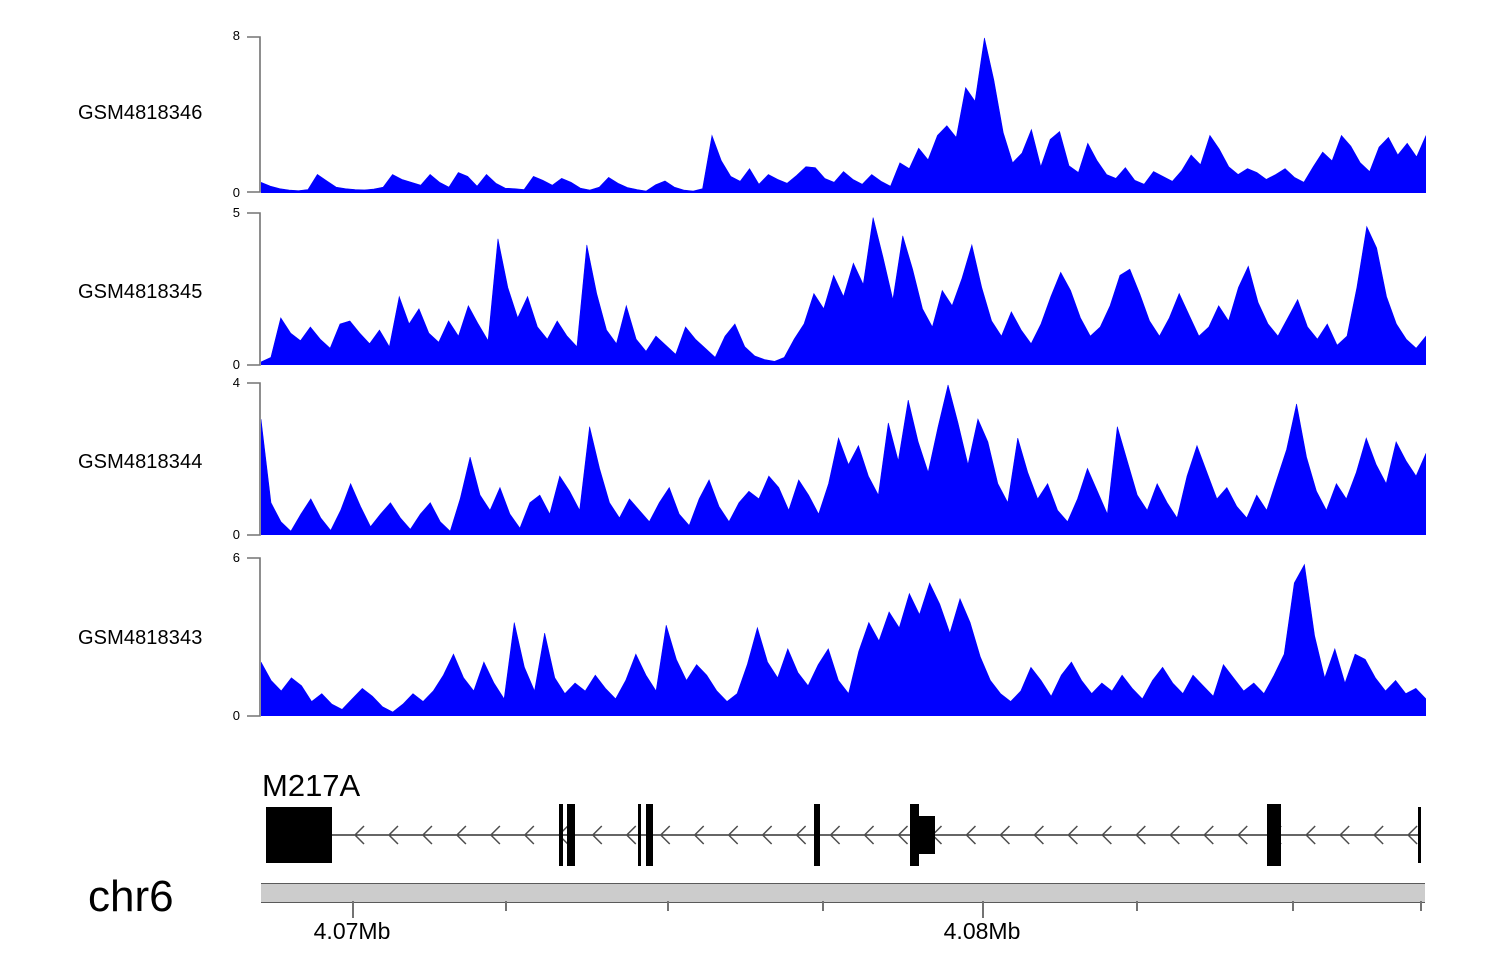 The image size is (1500, 980). I want to click on chromosome-label: chr6, so click(131, 896).